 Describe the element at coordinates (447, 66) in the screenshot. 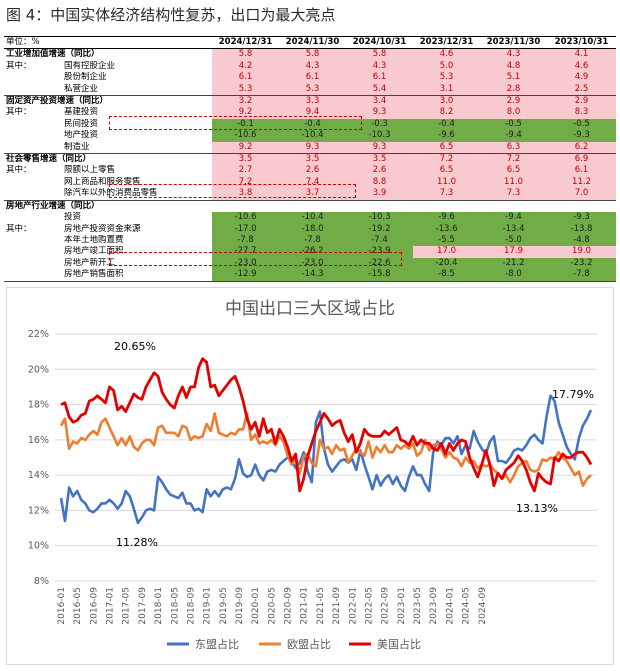

I see `table-cell: 5.0` at that location.